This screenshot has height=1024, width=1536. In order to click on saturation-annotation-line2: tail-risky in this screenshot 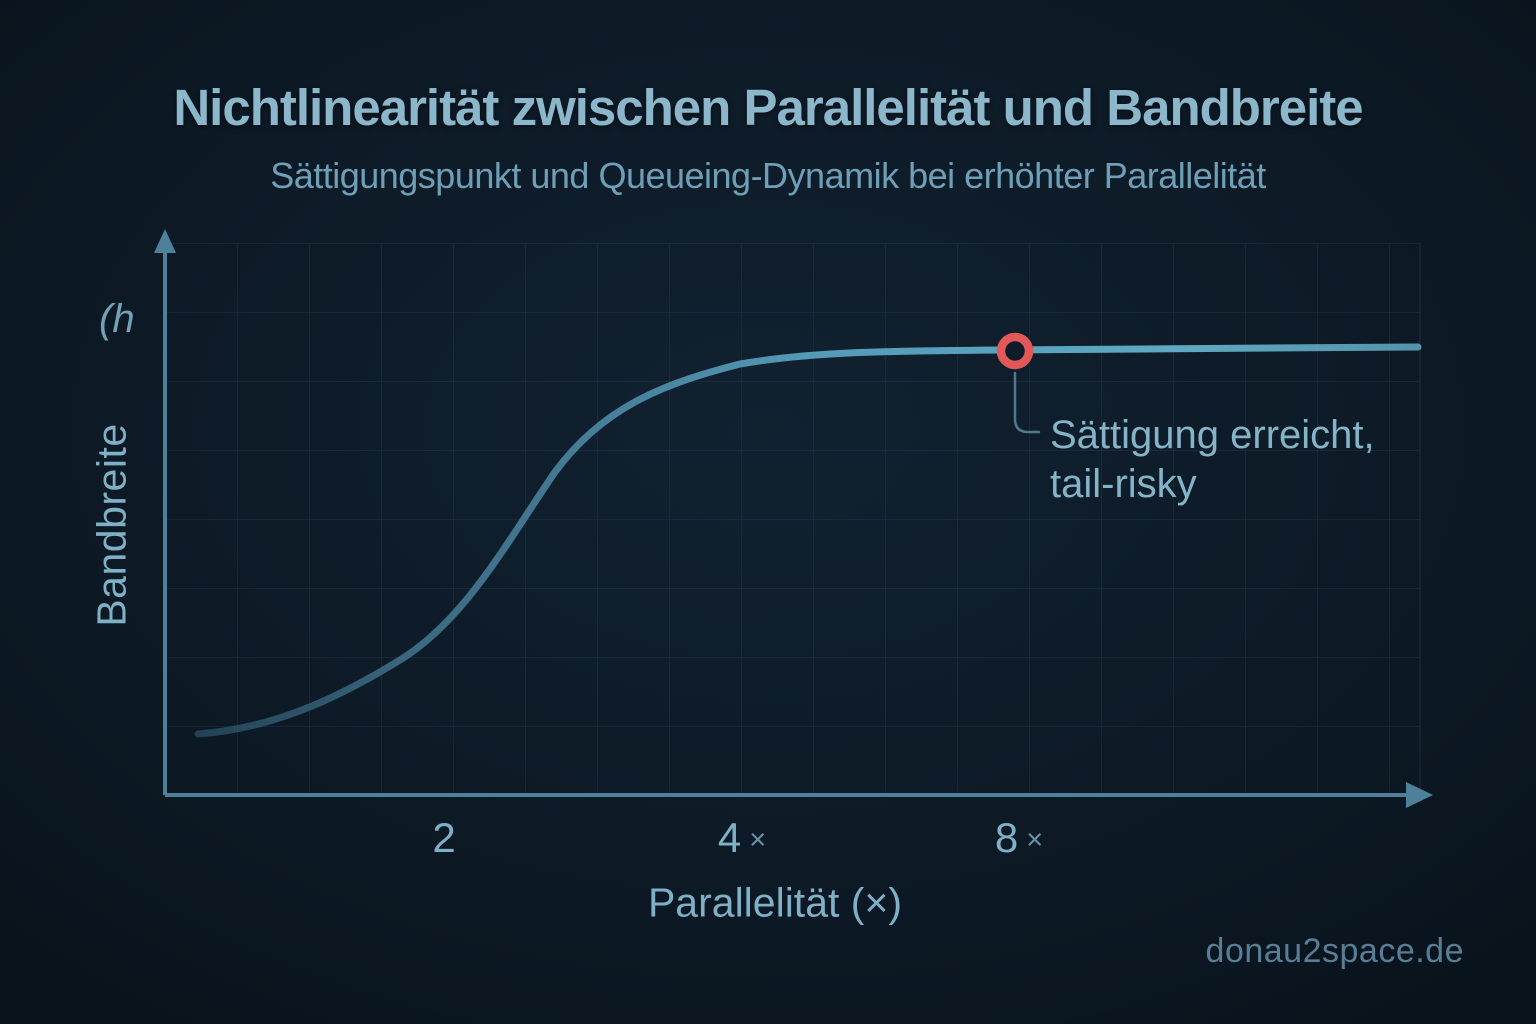, I will do `click(1123, 484)`.